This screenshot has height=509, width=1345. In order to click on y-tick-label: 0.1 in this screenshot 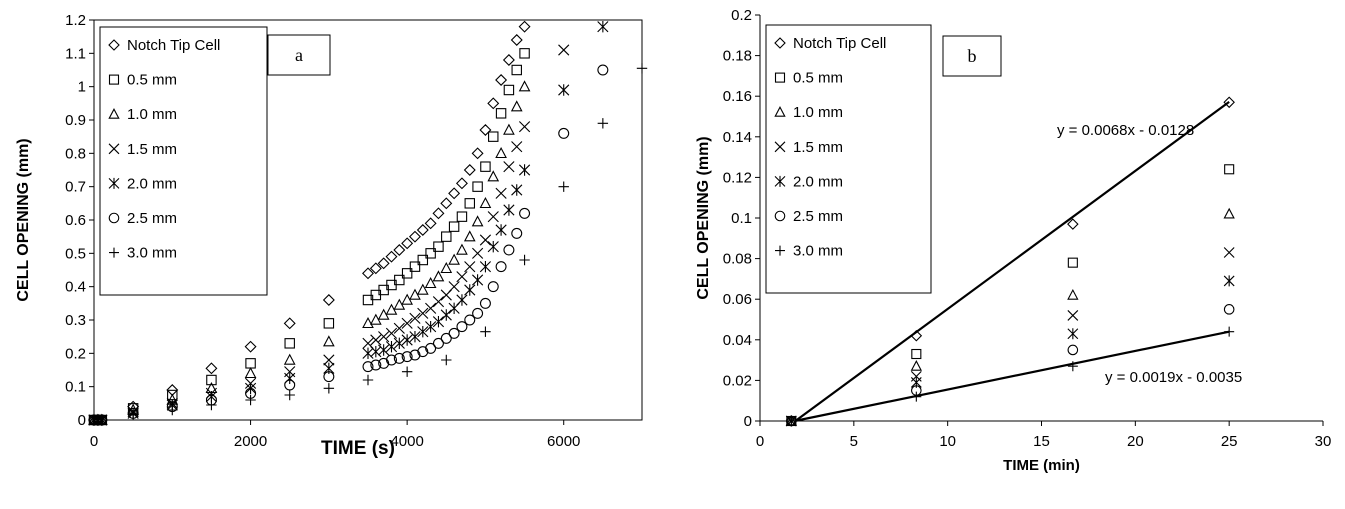, I will do `click(75, 387)`.